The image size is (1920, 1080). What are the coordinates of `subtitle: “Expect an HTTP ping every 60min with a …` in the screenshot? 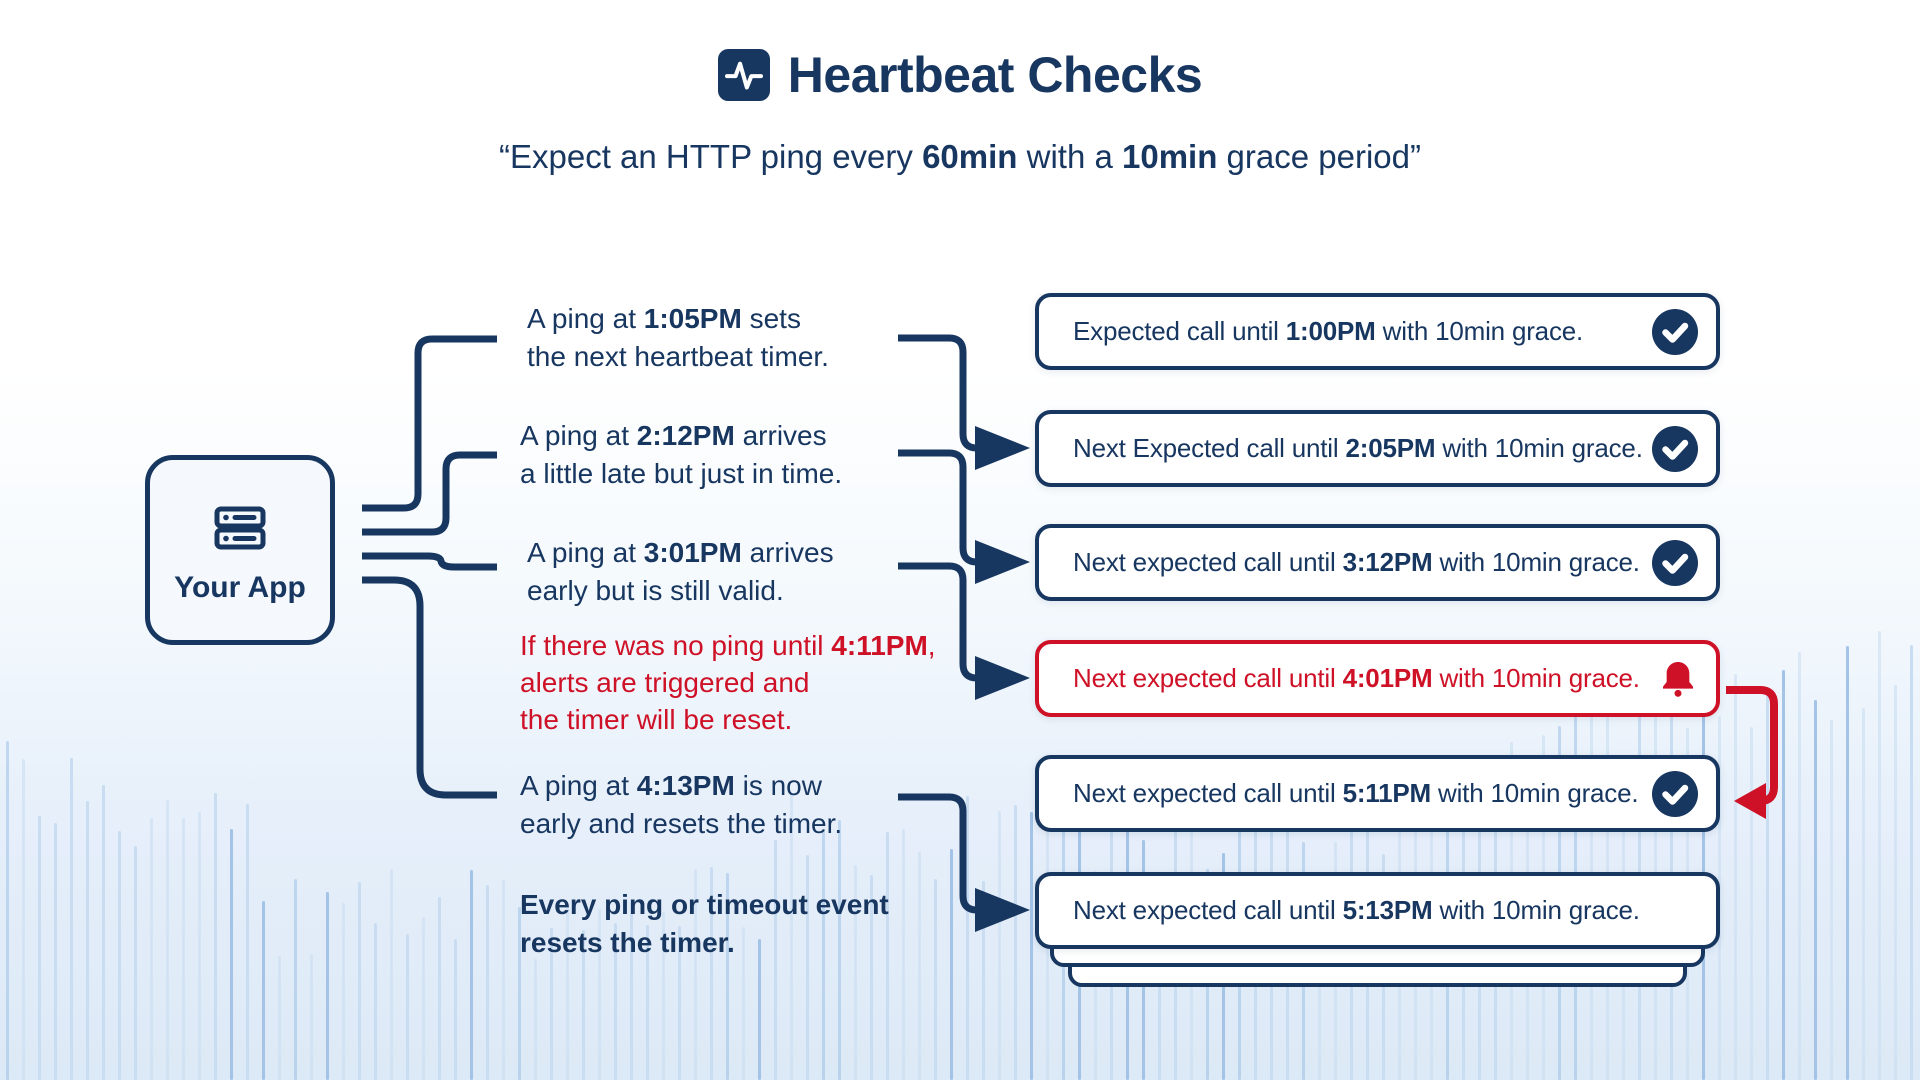 It's located at (960, 156).